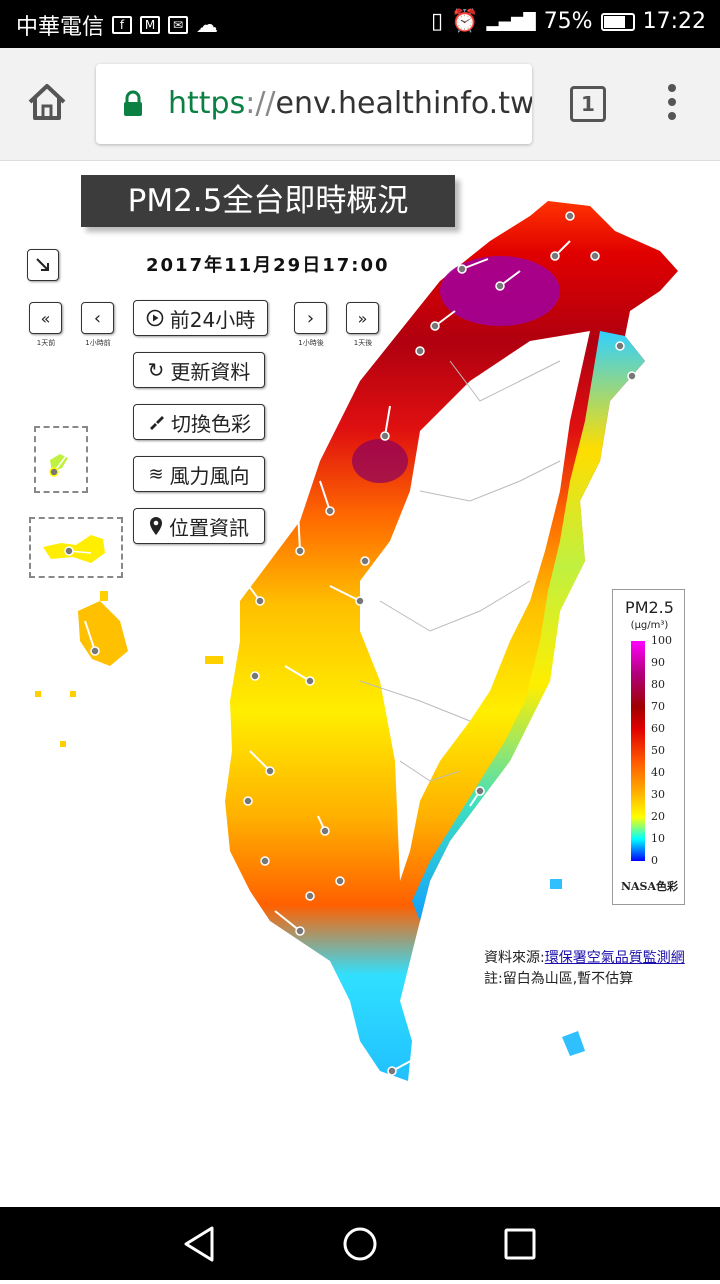  Describe the element at coordinates (559, 979) in the screenshot. I see `mountain-note: 註:留白為山區,暫不估算` at that location.